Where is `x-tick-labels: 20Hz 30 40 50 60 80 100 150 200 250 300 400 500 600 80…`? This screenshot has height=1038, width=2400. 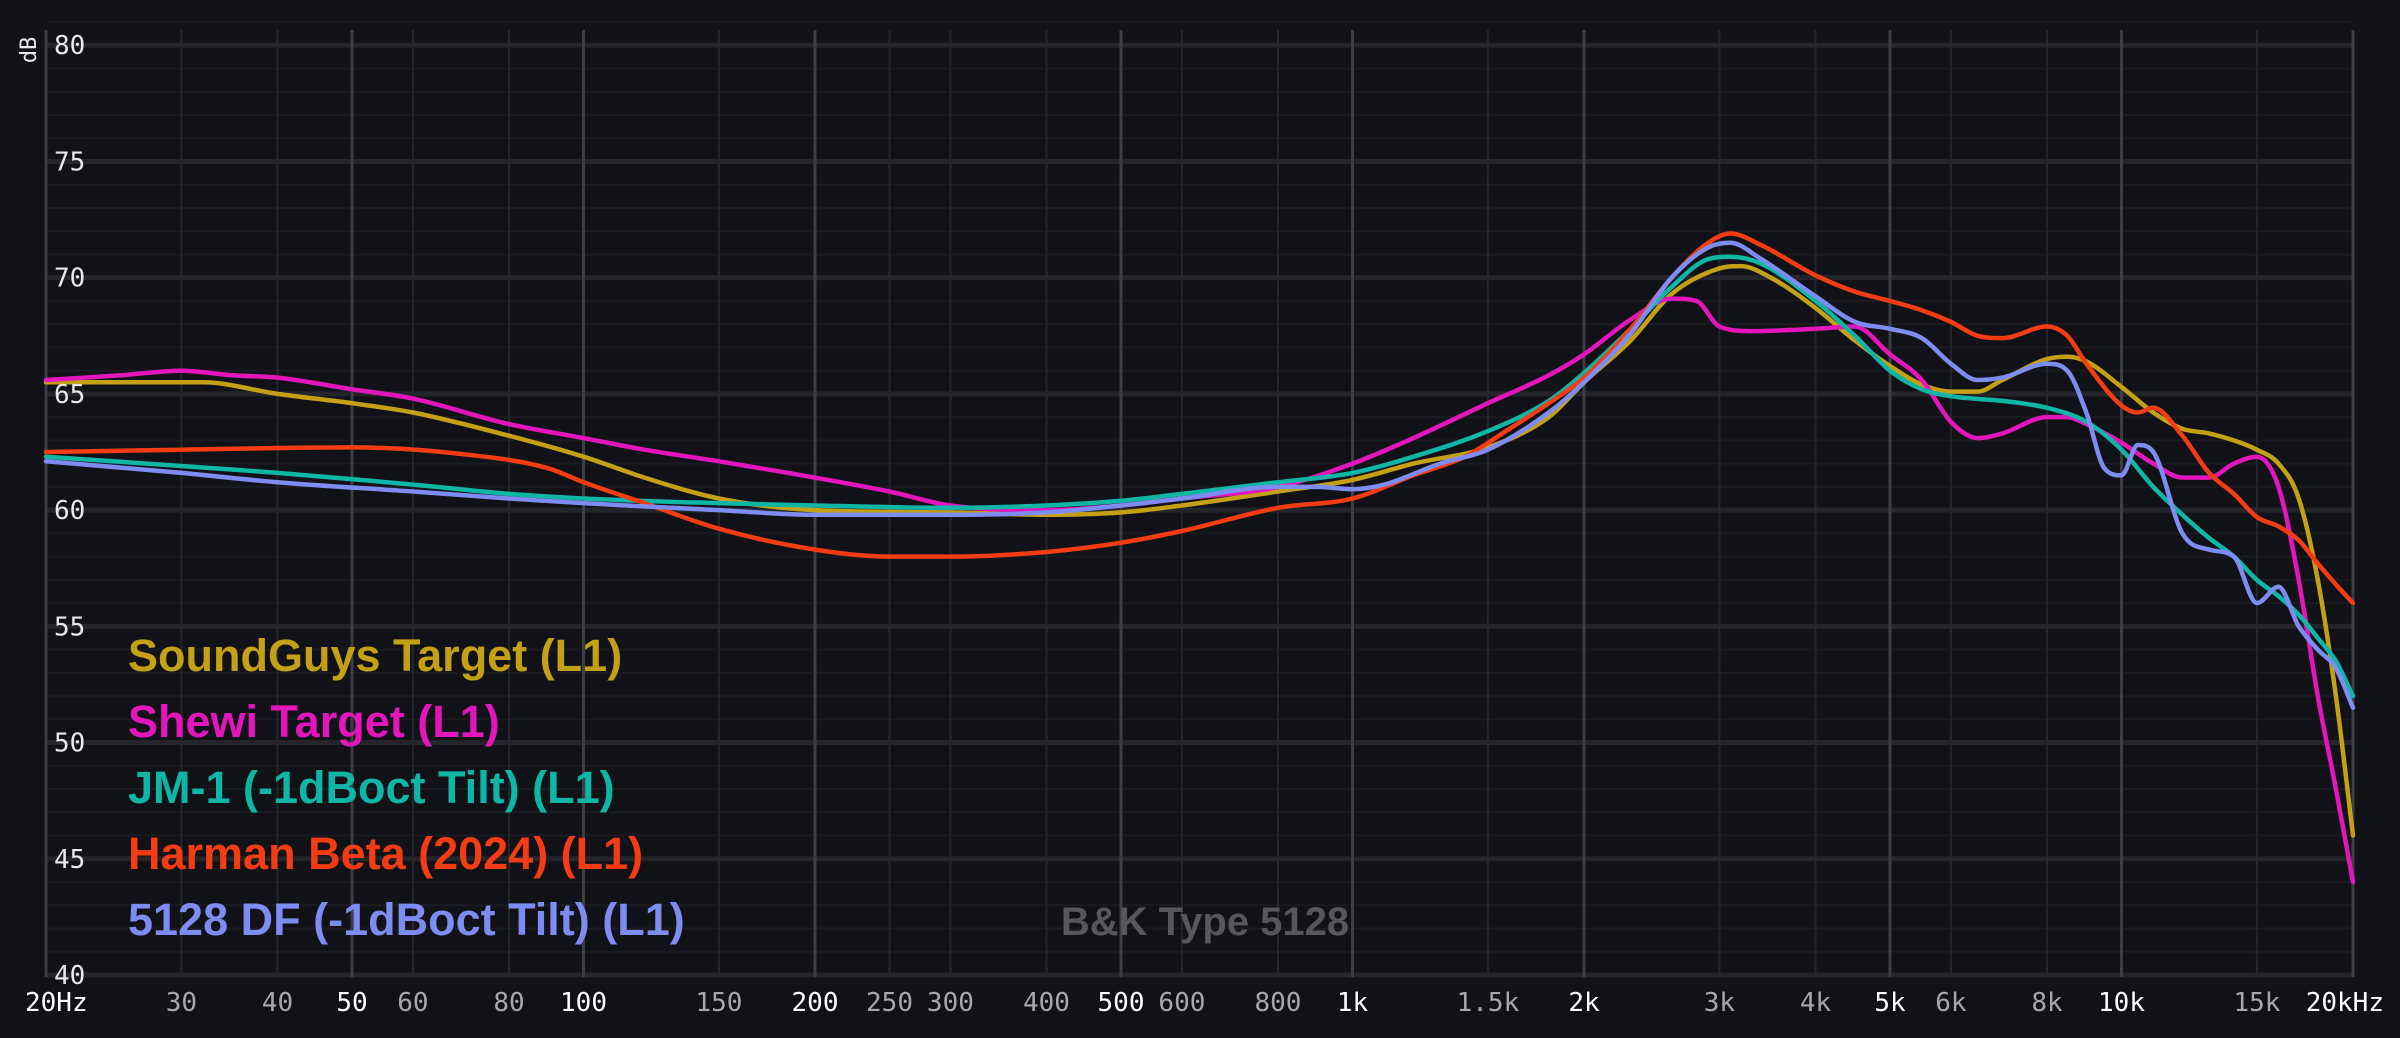 x-tick-labels: 20Hz 30 40 50 60 80 100 150 200 250 300 400 500 600 80… is located at coordinates (1204, 1003).